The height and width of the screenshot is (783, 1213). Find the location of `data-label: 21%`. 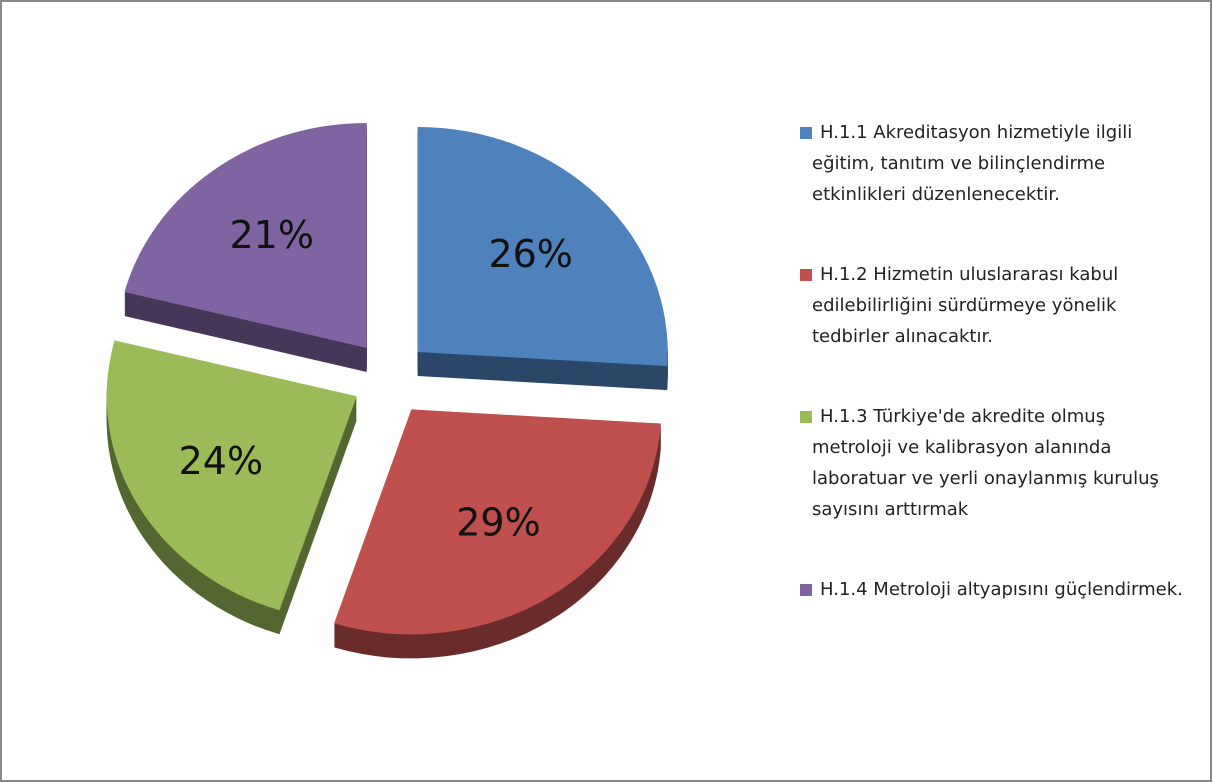

data-label: 21% is located at coordinates (271, 235).